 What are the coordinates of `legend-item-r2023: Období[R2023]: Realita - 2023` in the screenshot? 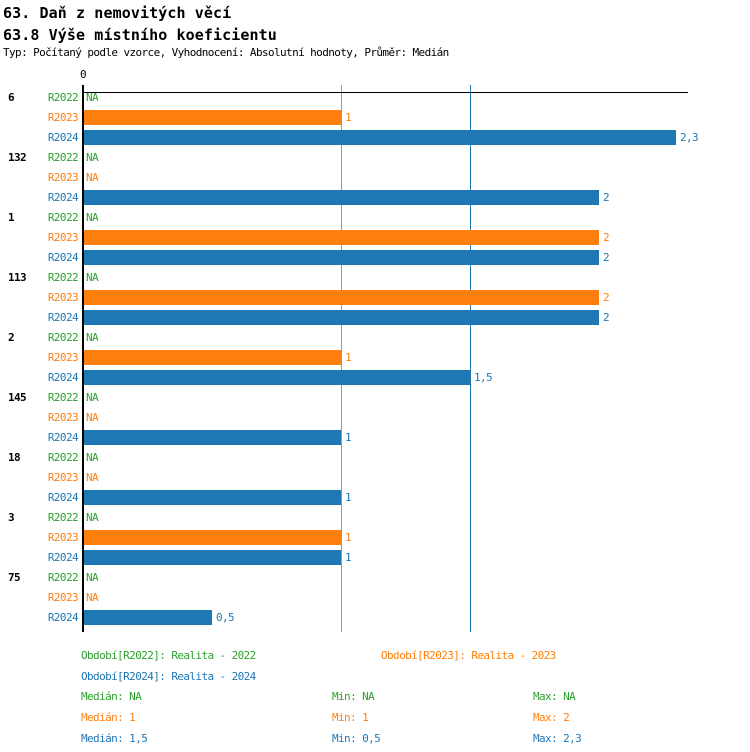 It's located at (468, 655).